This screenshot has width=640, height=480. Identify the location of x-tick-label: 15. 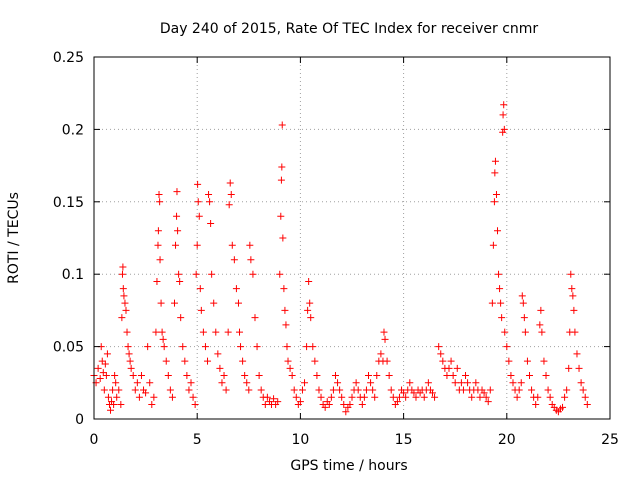
(404, 440).